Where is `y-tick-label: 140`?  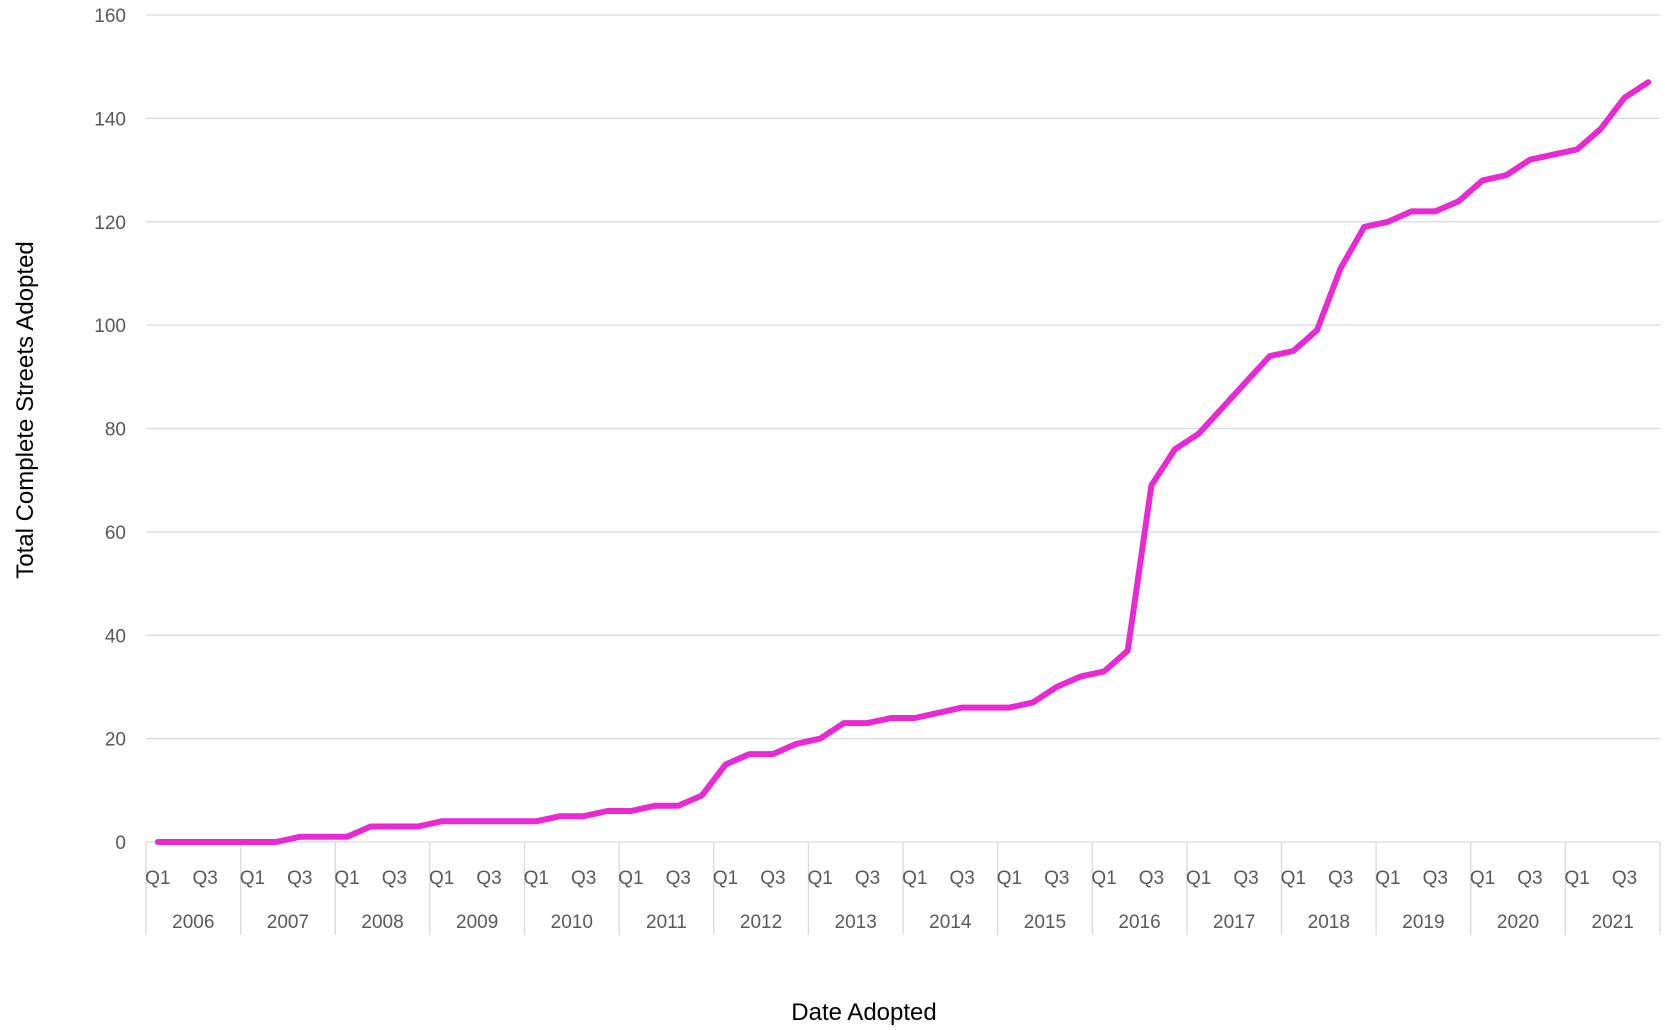 y-tick-label: 140 is located at coordinates (110, 119).